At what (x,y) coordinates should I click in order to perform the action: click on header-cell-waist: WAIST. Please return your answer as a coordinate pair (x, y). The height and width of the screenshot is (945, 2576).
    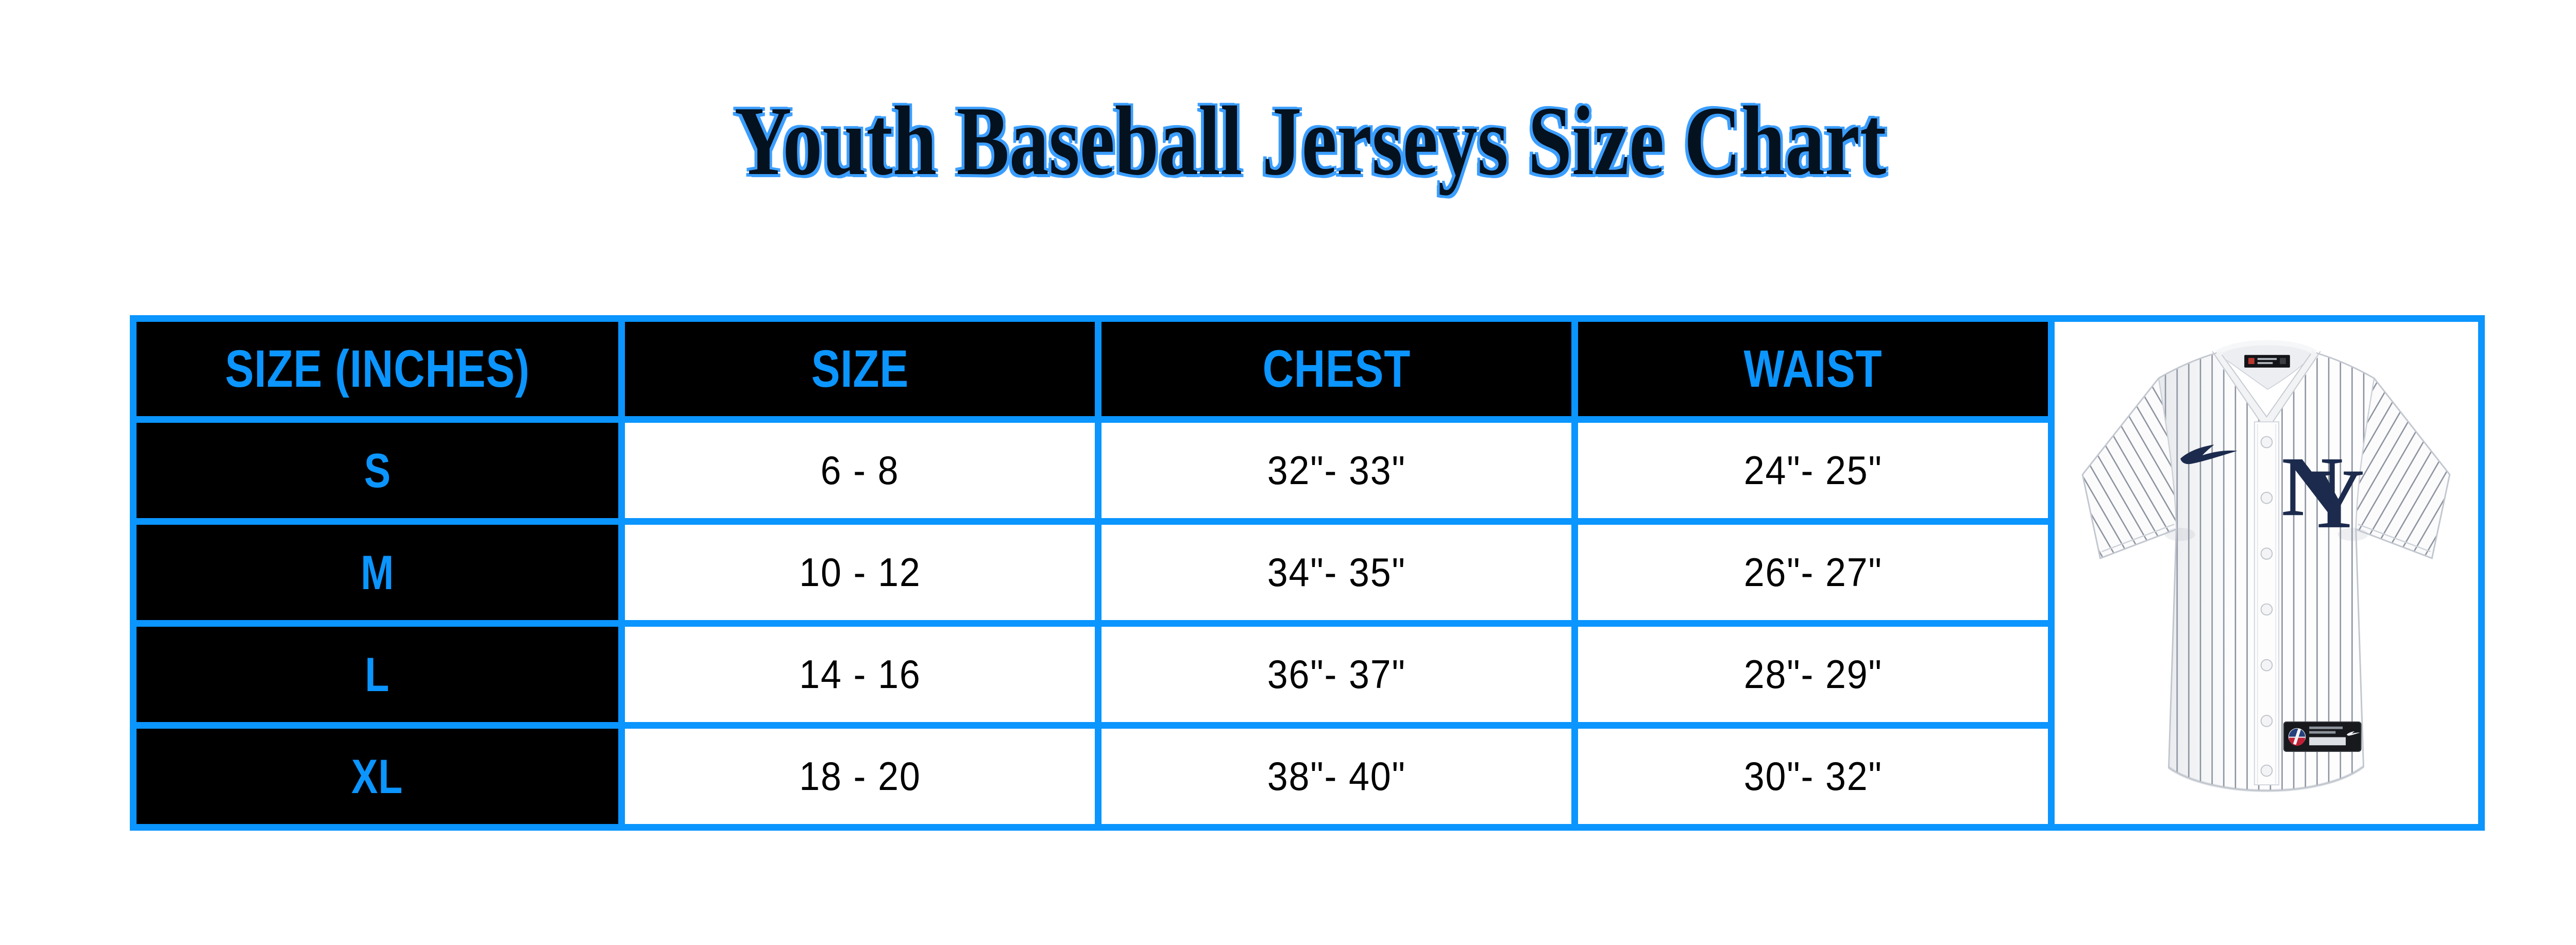
    Looking at the image, I should click on (1813, 369).